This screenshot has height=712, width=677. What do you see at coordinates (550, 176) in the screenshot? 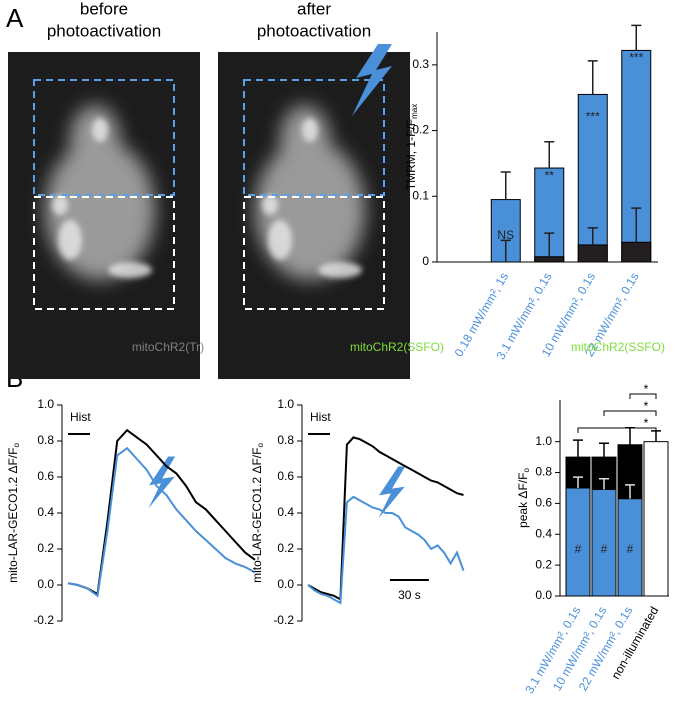
I see `bar-annotation: **` at bounding box center [550, 176].